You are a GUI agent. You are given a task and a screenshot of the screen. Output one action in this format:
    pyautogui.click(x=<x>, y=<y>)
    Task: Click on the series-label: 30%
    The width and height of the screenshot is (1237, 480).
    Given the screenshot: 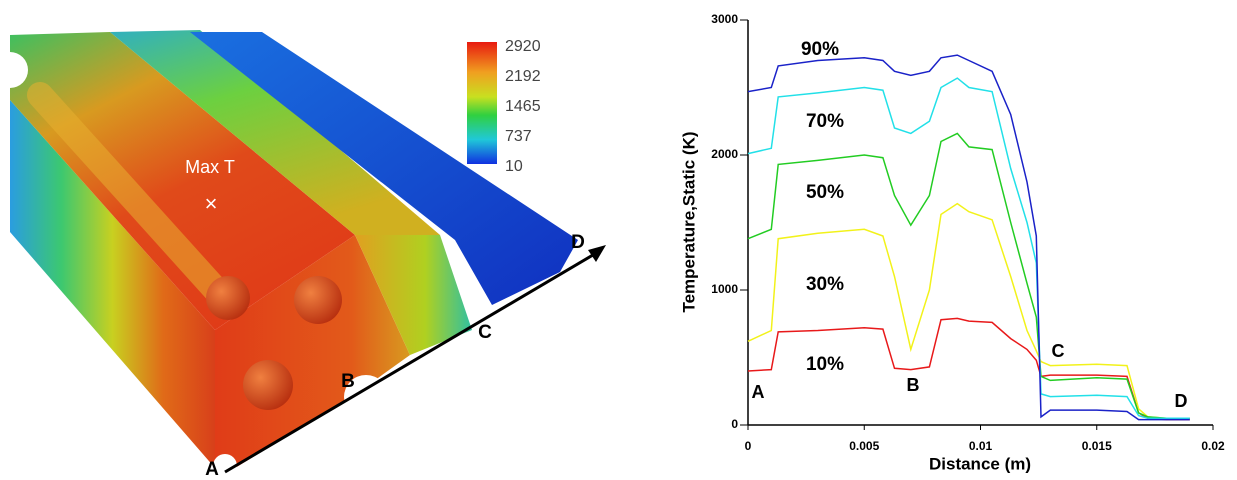 What is the action you would take?
    pyautogui.click(x=825, y=284)
    